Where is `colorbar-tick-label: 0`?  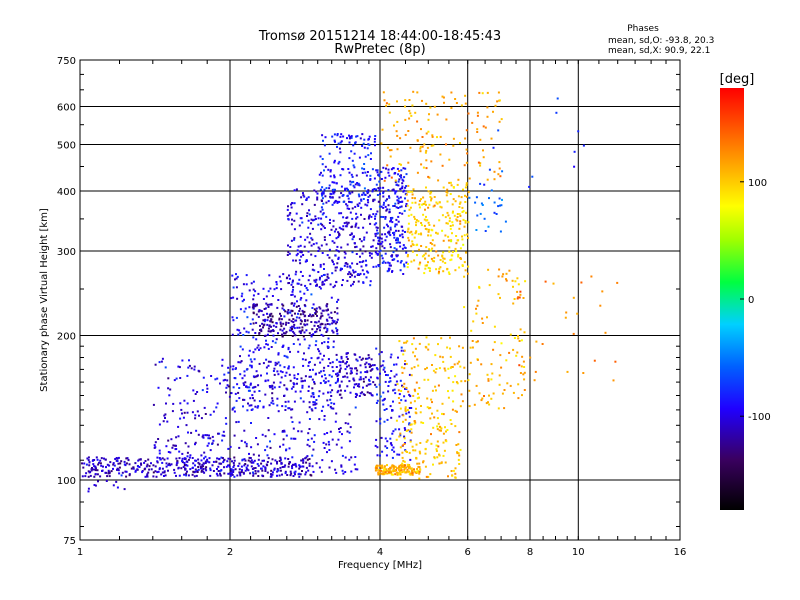
colorbar-tick-label: 0 is located at coordinates (751, 300).